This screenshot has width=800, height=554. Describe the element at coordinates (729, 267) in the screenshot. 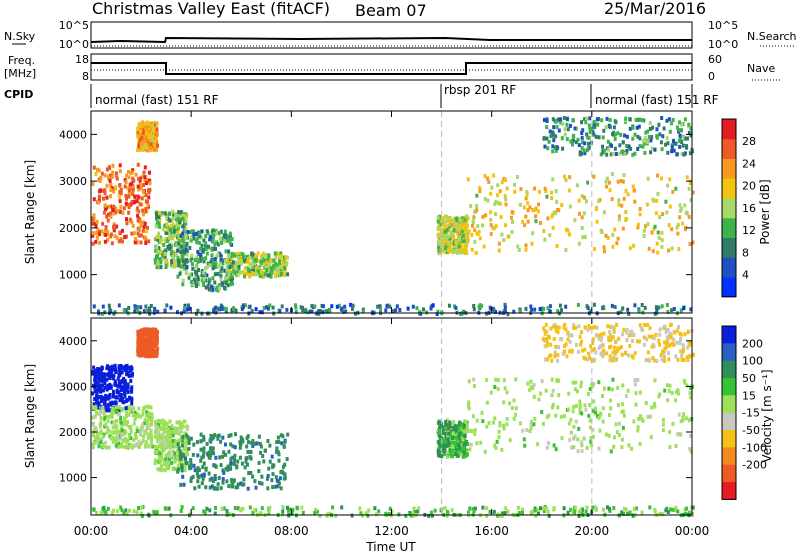

I see `colorbar-segment` at that location.